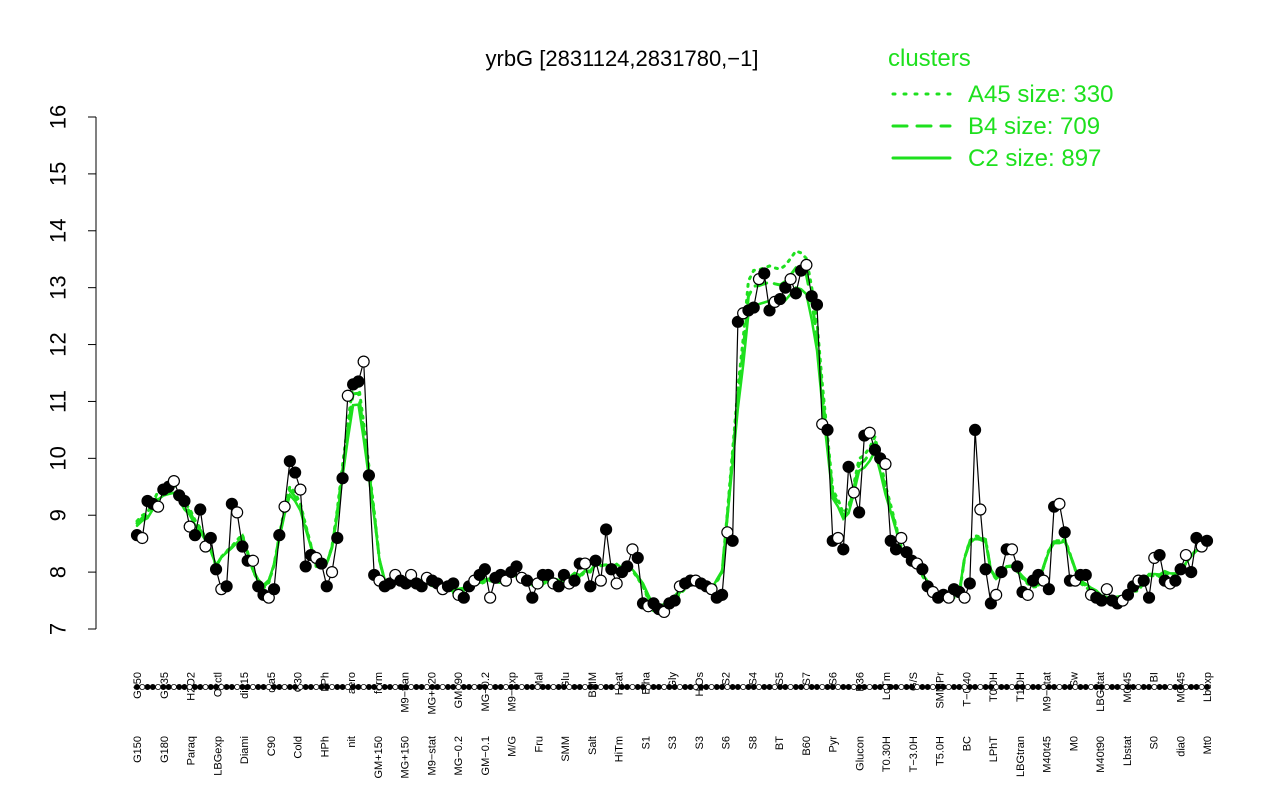  Describe the element at coordinates (71, 370) in the screenshot. I see `y-axis: 7 8 9 10 11 12 13 14 15 16` at that location.